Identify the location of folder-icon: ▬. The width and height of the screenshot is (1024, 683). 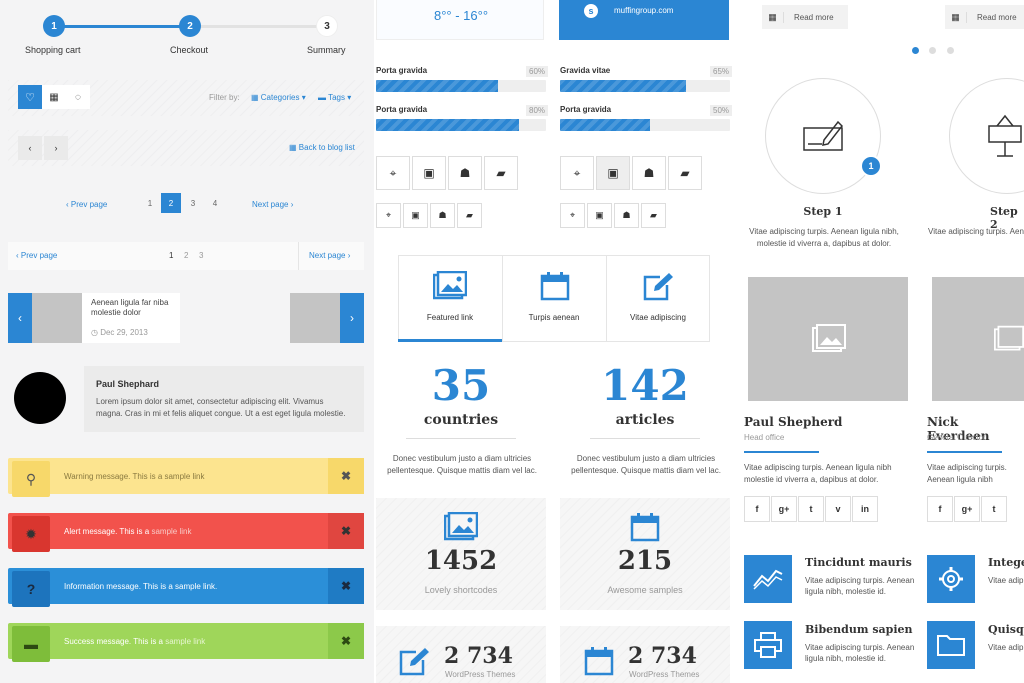
(31, 644).